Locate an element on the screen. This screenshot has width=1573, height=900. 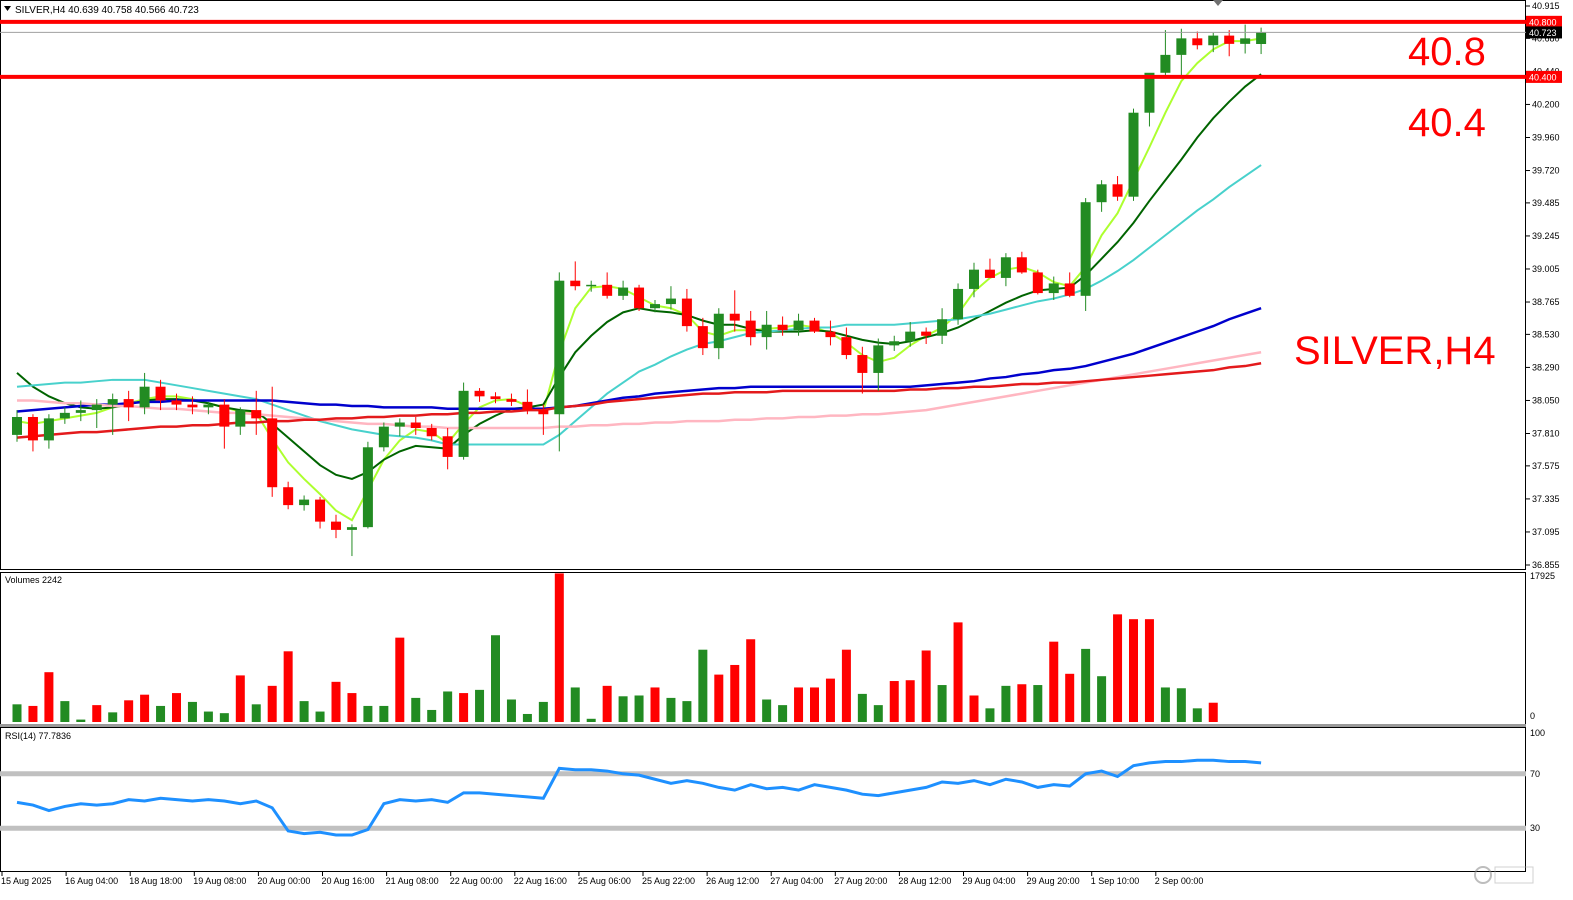
price-tick-label: 39.960 is located at coordinates (1546, 137).